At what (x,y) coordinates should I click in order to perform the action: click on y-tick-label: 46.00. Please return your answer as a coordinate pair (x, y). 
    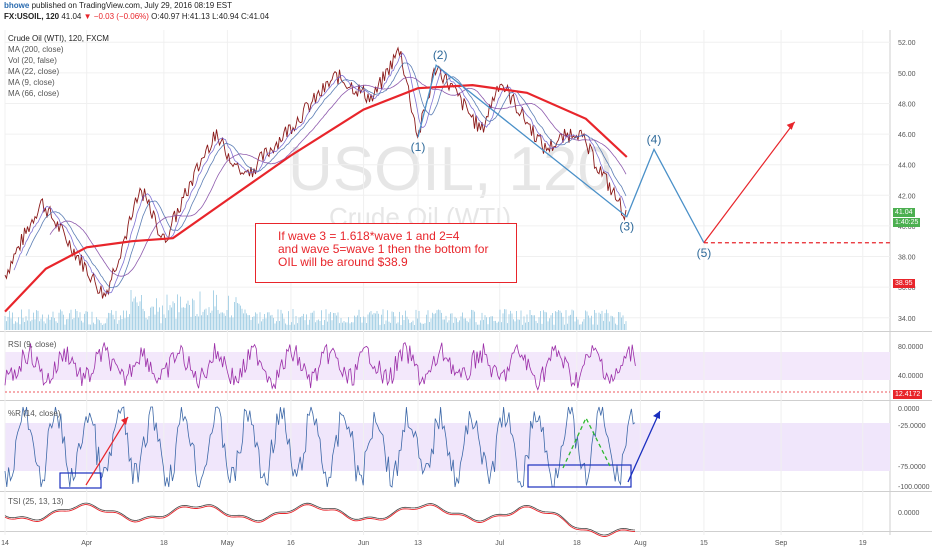
    Looking at the image, I should click on (907, 135).